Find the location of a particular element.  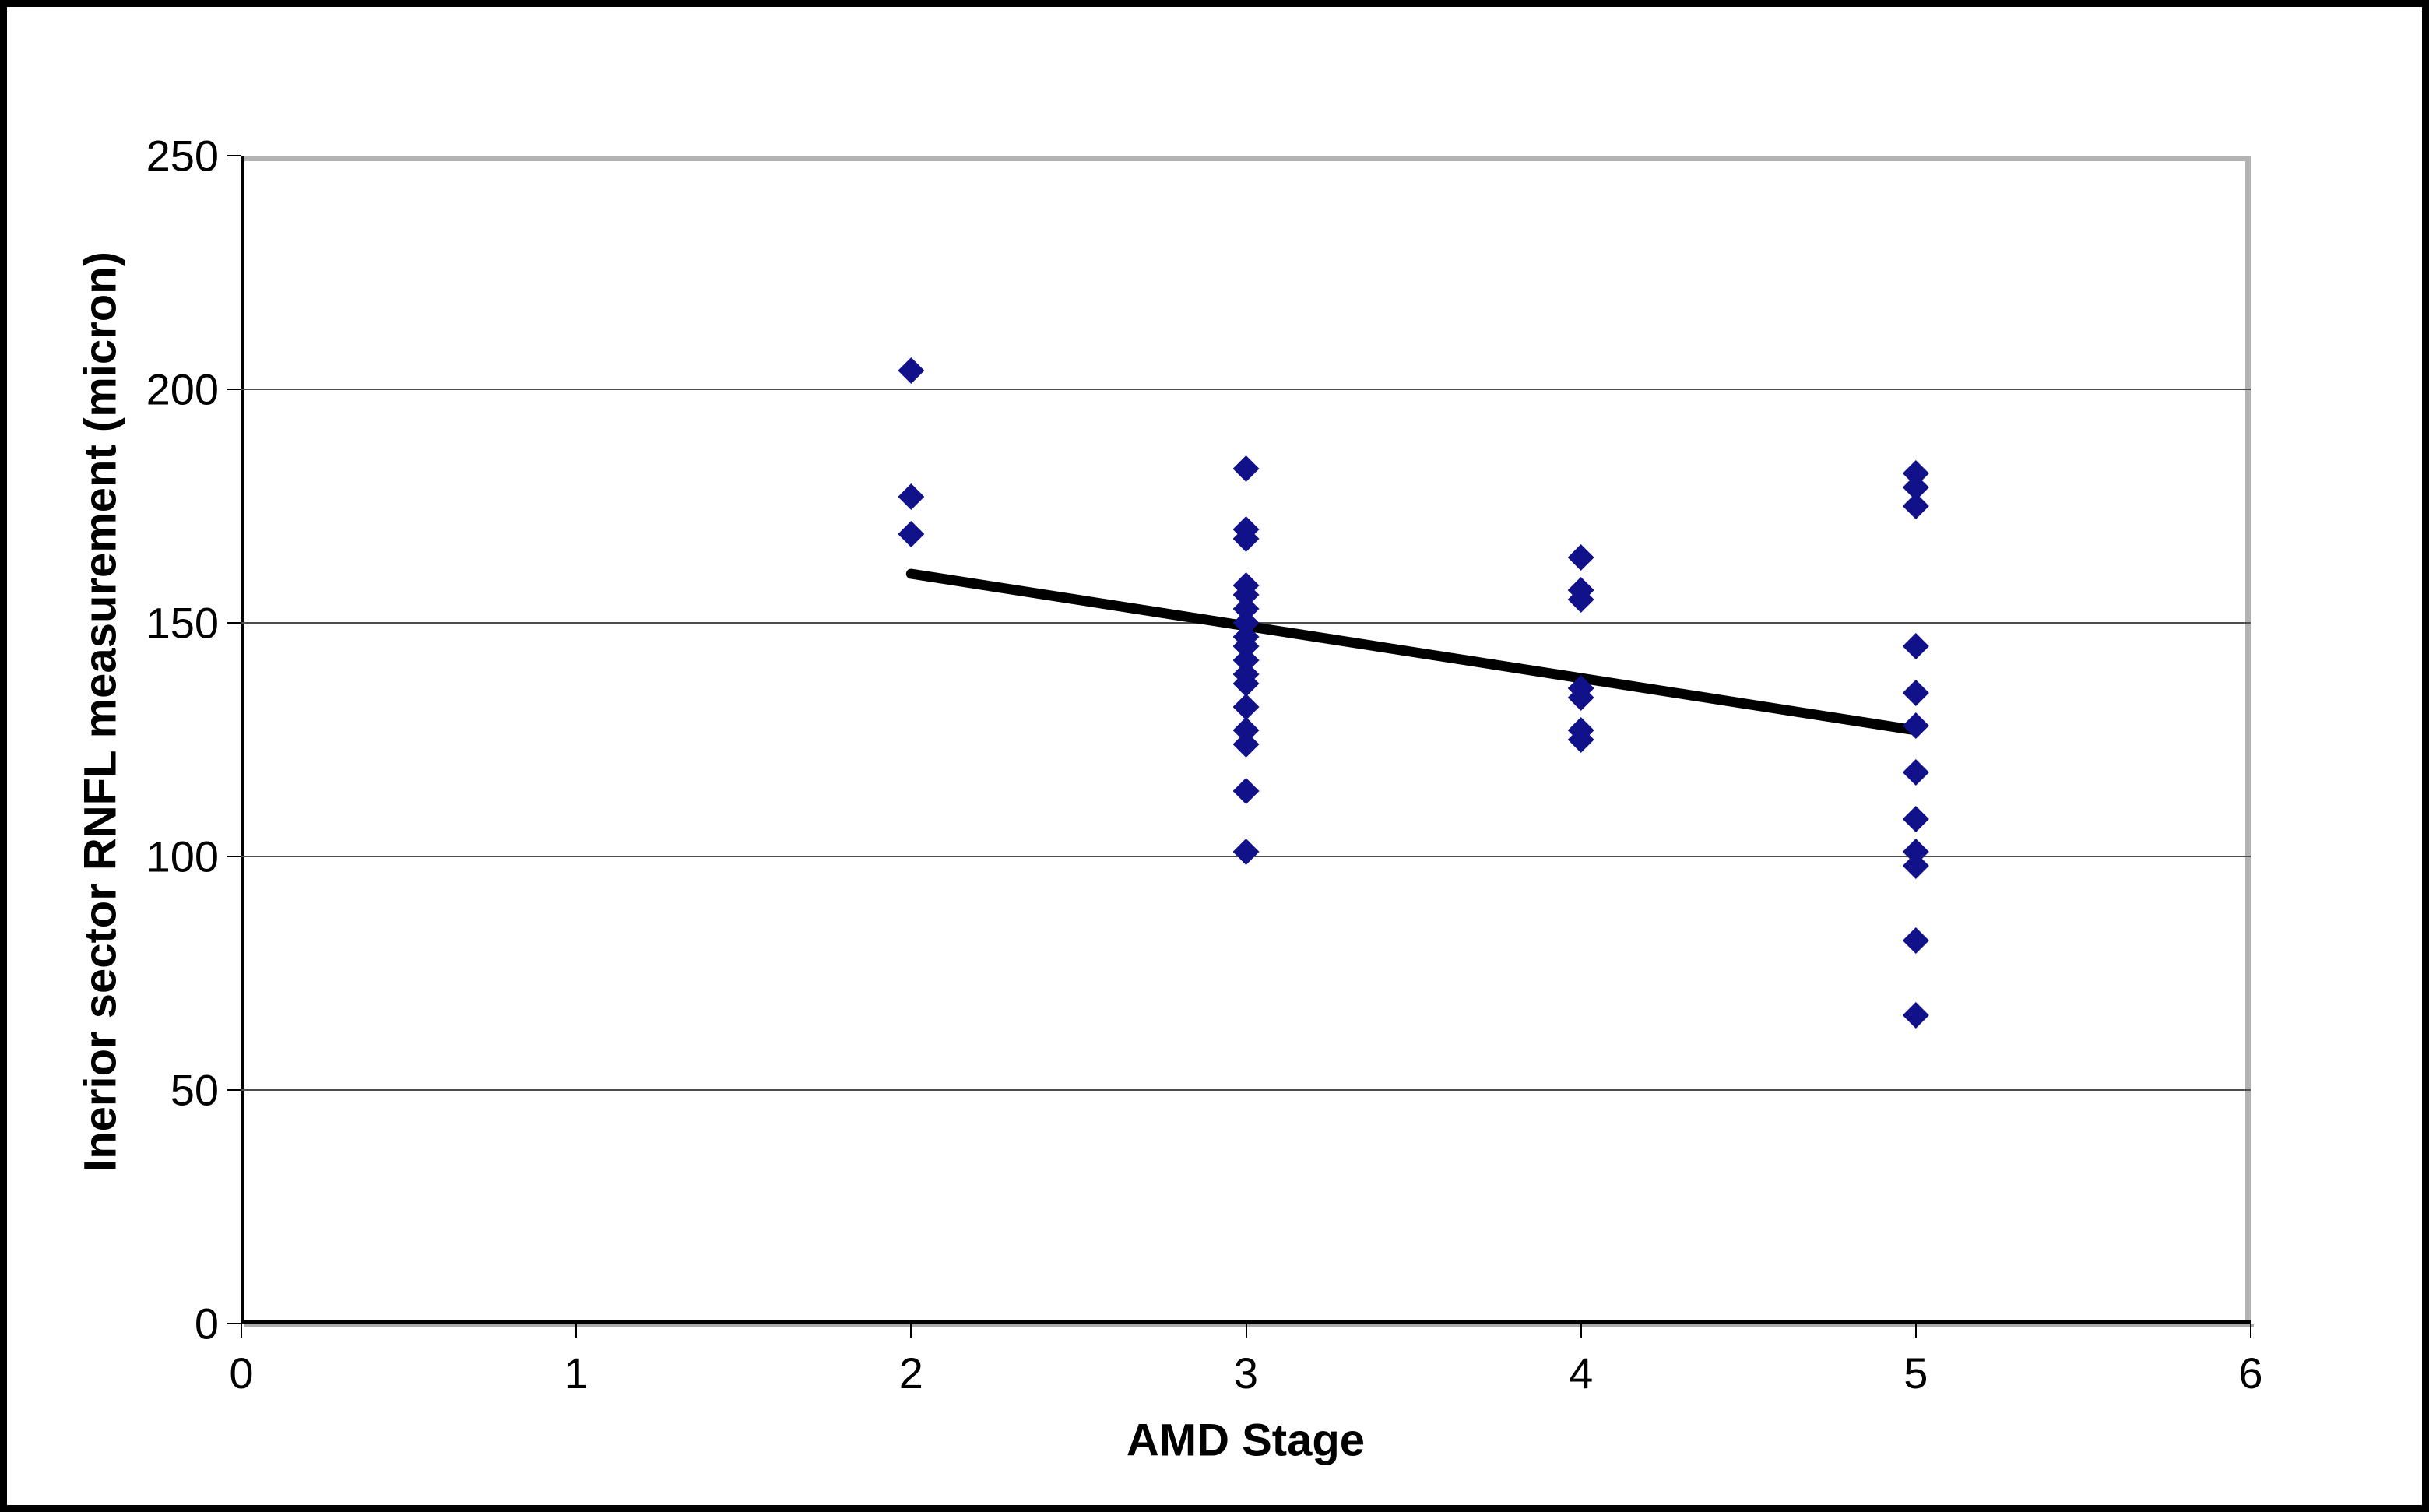

x-tick-label-1: 1 is located at coordinates (576, 1373).